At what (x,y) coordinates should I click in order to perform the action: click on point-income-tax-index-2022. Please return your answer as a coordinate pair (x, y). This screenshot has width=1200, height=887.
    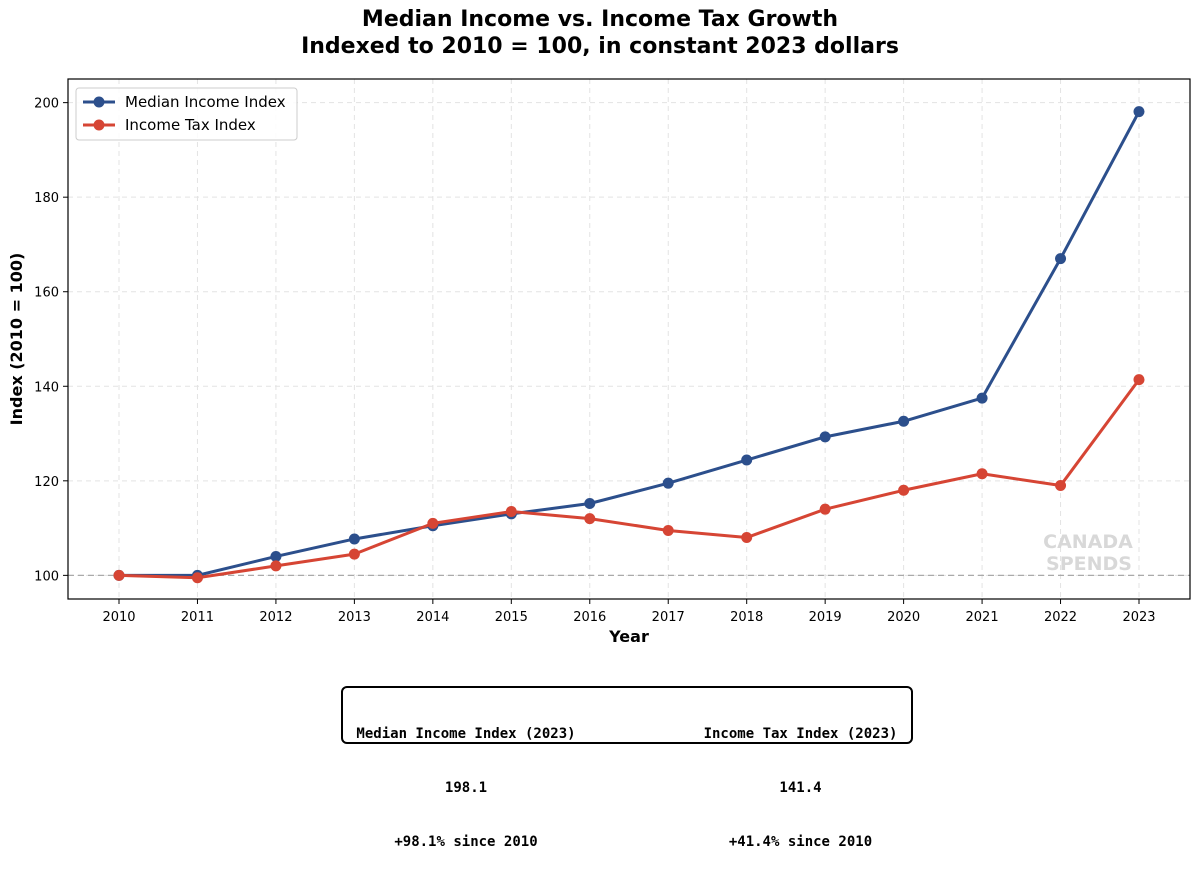
    Looking at the image, I should click on (1061, 486).